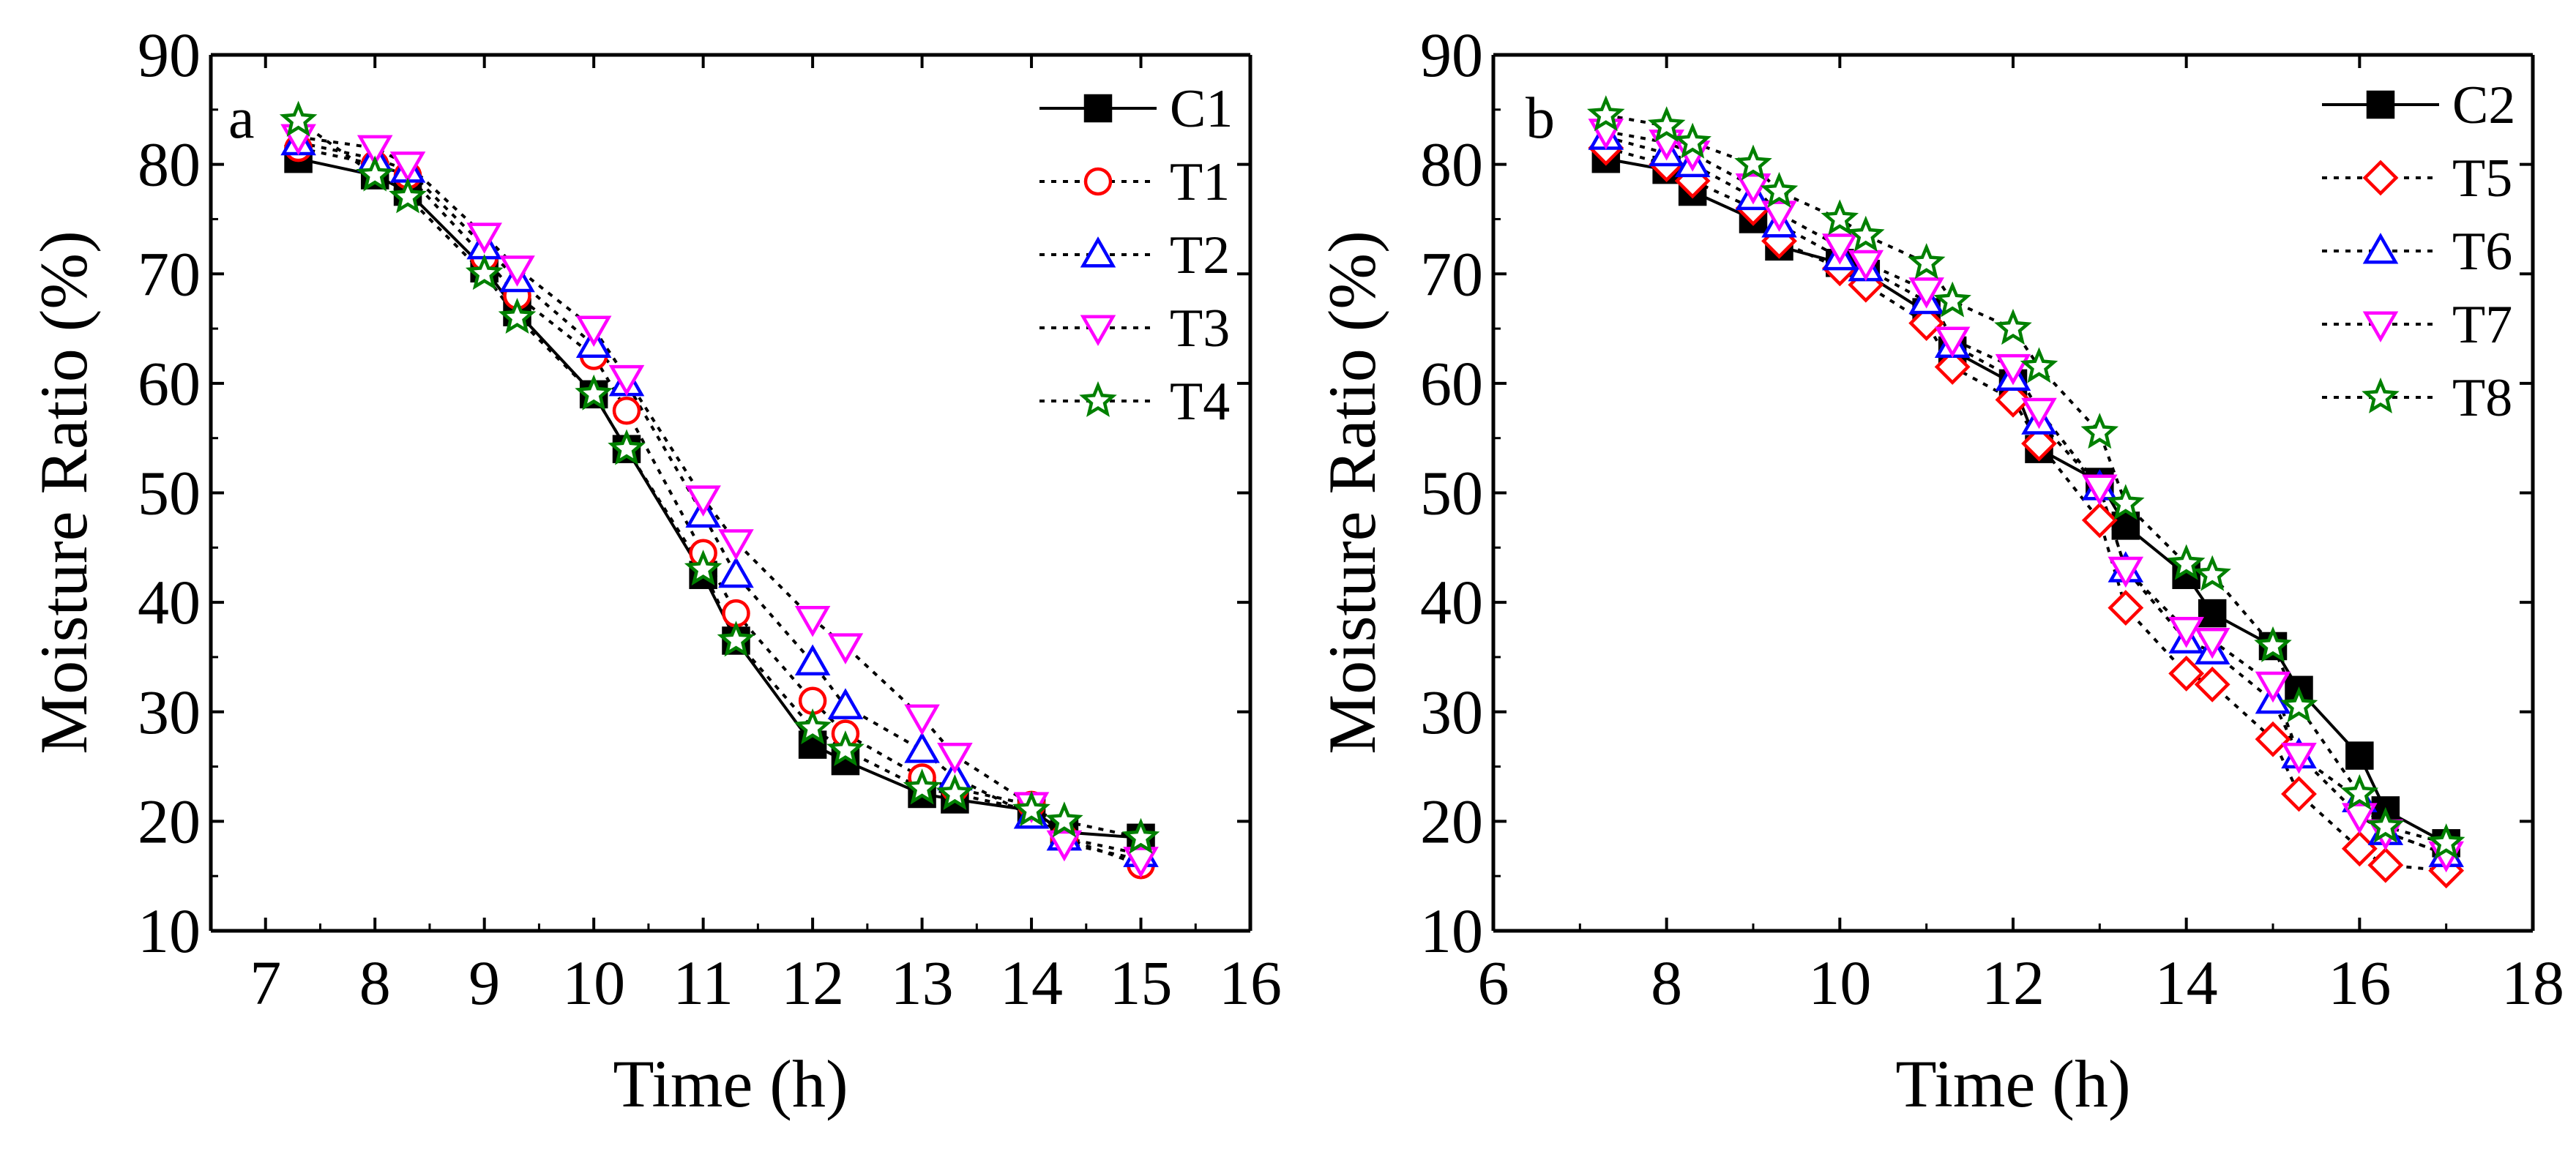  What do you see at coordinates (2380, 249) in the screenshot?
I see `chart-b-legend-marker-T6` at bounding box center [2380, 249].